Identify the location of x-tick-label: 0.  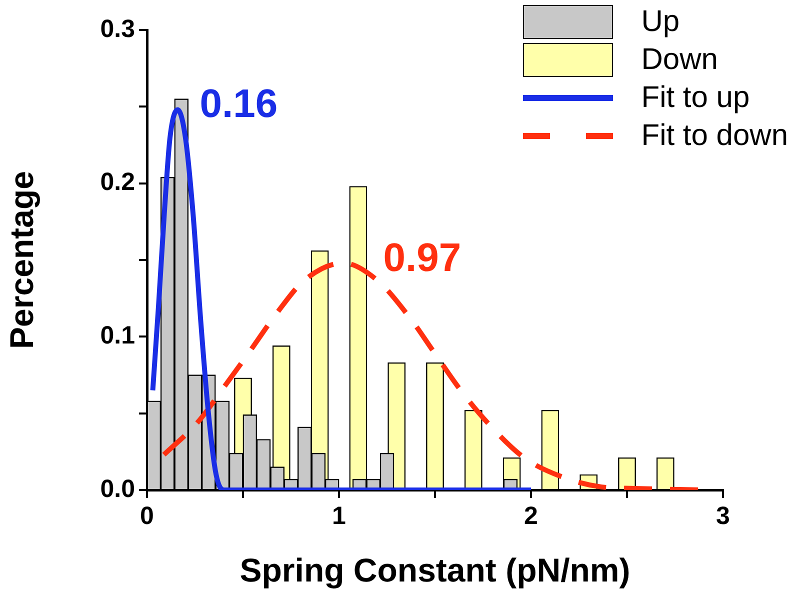
(147, 516).